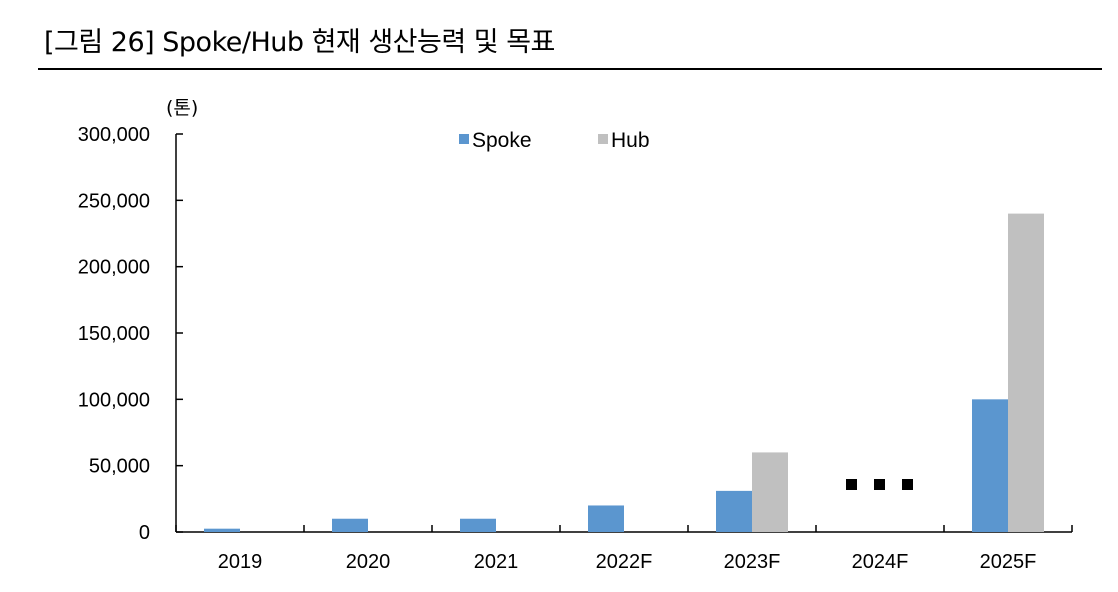 This screenshot has height=592, width=1118. Describe the element at coordinates (880, 562) in the screenshot. I see `x-tick-label: 2024F` at that location.